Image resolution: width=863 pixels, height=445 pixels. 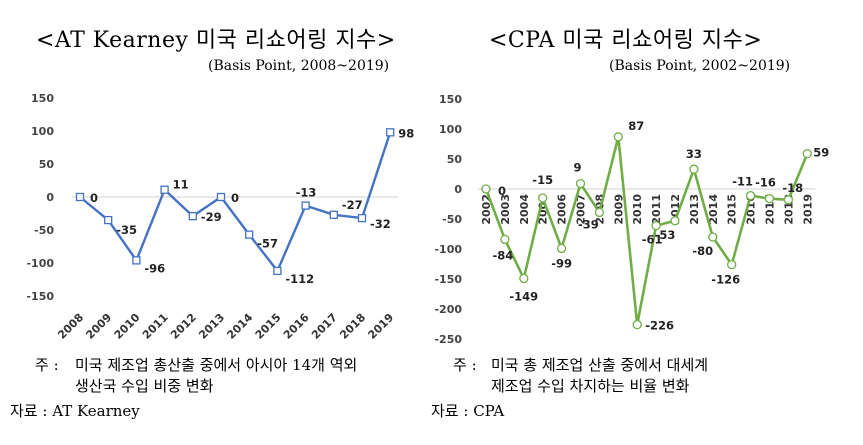 What do you see at coordinates (126, 230) in the screenshot?
I see `data-label: -35` at bounding box center [126, 230].